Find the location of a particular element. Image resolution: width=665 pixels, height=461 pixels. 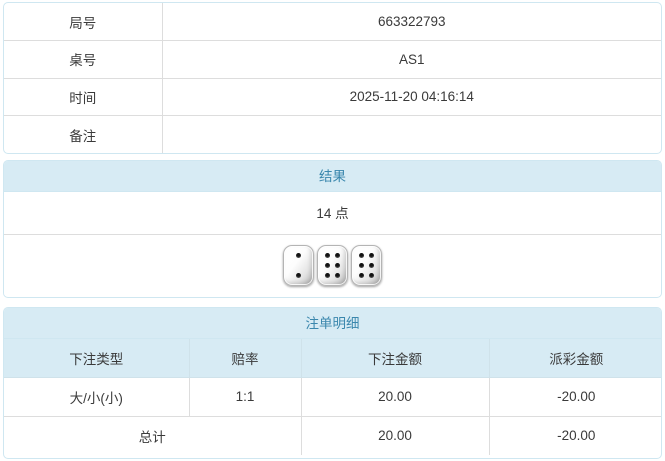

info-label-time: 时间 is located at coordinates (83, 96).